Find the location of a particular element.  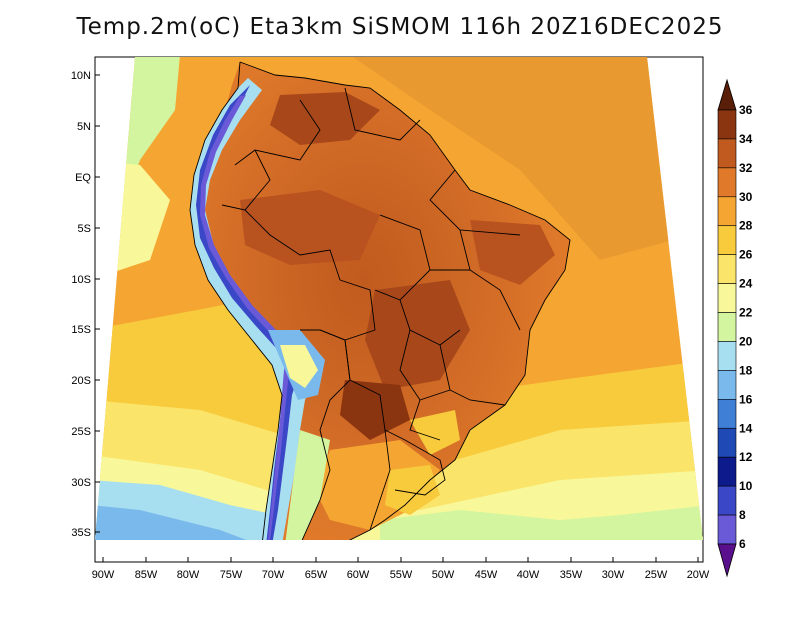

lon-label-25w: 25W is located at coordinates (656, 575).